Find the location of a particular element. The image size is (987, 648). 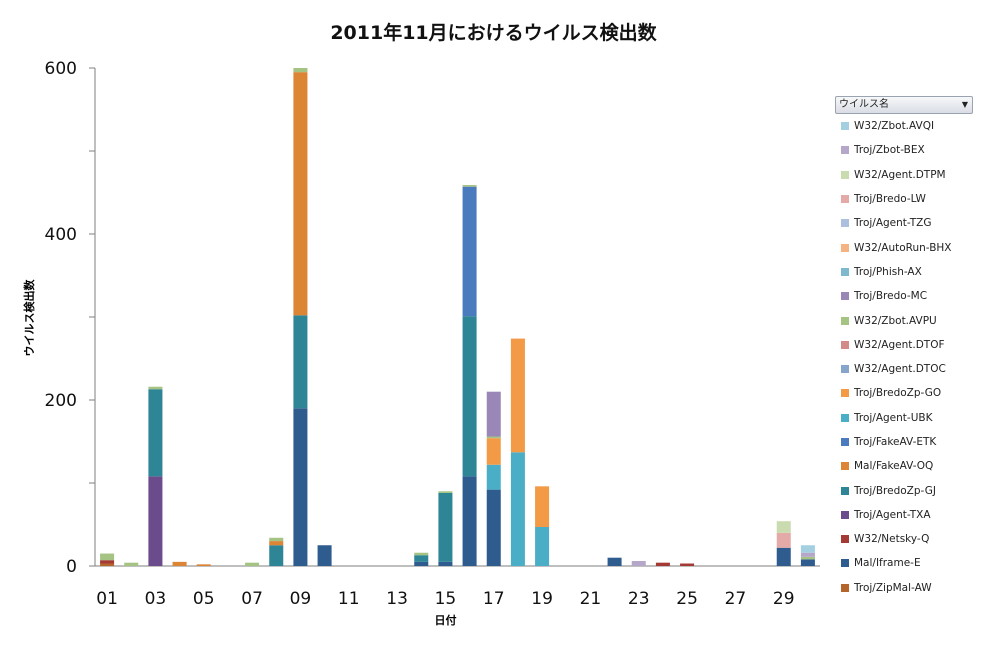

x-tick-label: 09 is located at coordinates (301, 599).